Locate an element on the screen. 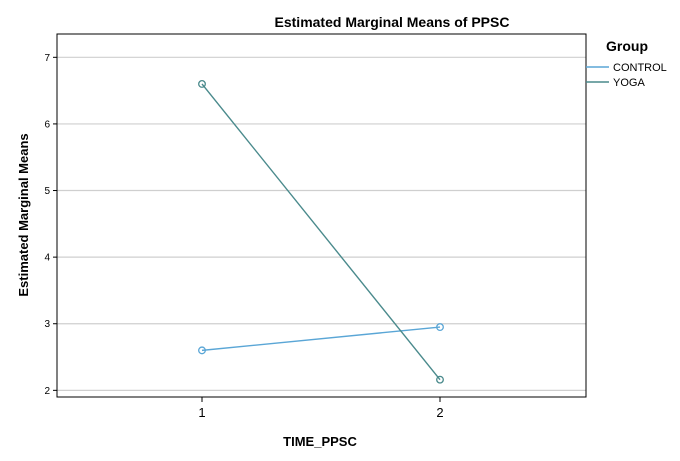  chart-title: Estimated Marginal Means of PPSC is located at coordinates (392, 22).